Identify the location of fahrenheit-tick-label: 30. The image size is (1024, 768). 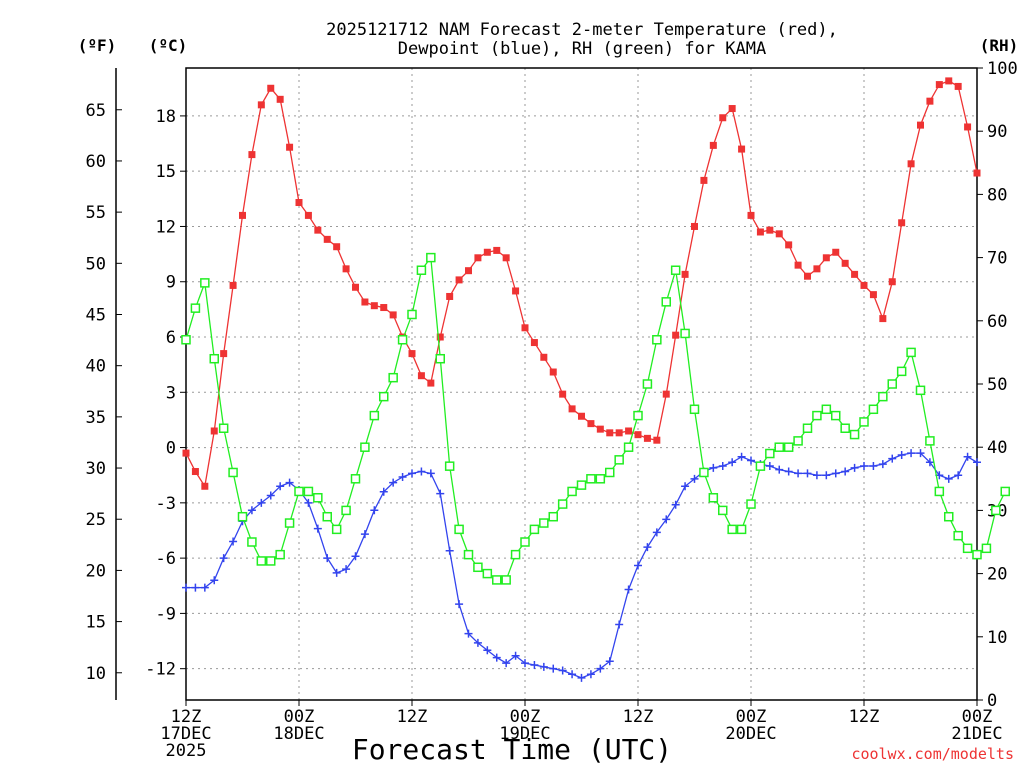
(96, 469).